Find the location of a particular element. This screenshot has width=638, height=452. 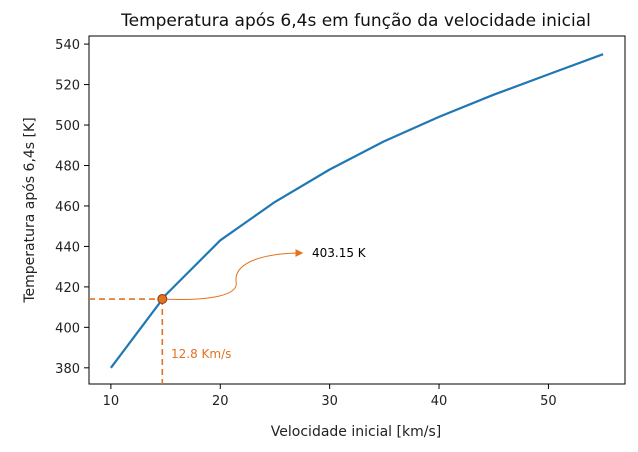

x-tick-label: 20 is located at coordinates (220, 401).